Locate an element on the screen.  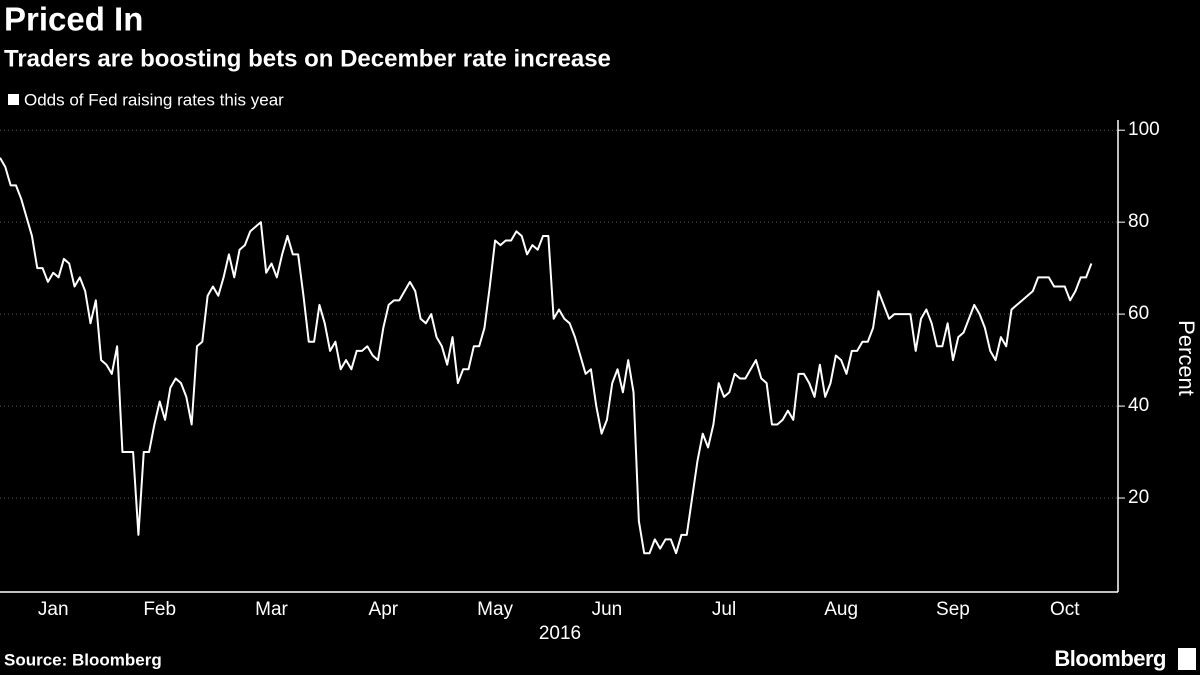
y-tick-label: 100 is located at coordinates (1144, 129).